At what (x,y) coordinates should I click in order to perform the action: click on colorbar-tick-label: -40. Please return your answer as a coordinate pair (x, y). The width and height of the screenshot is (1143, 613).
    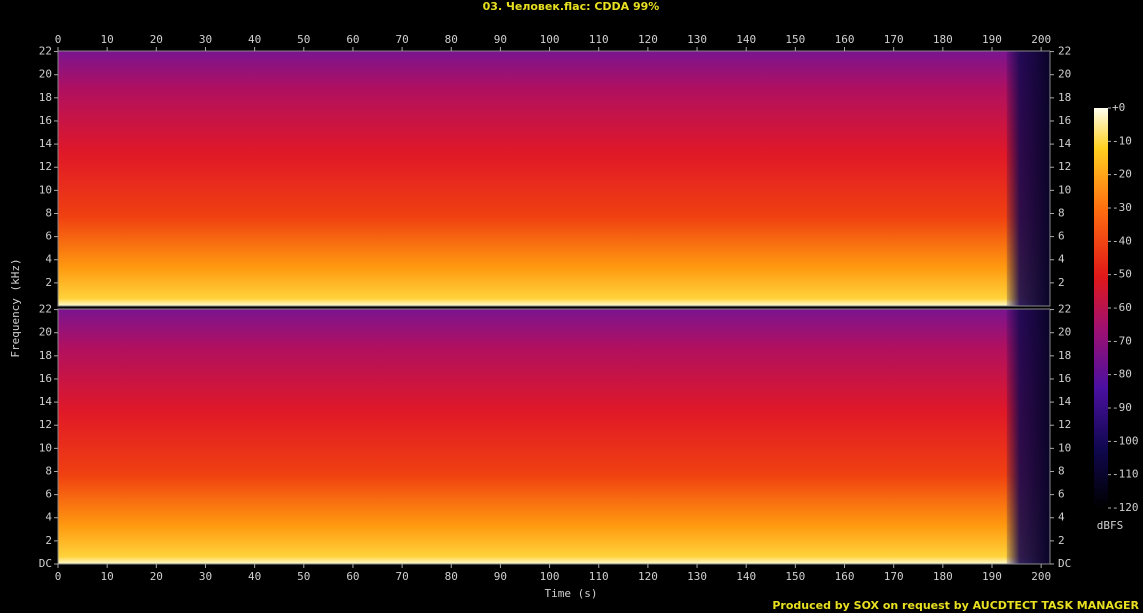
    Looking at the image, I should click on (1122, 240).